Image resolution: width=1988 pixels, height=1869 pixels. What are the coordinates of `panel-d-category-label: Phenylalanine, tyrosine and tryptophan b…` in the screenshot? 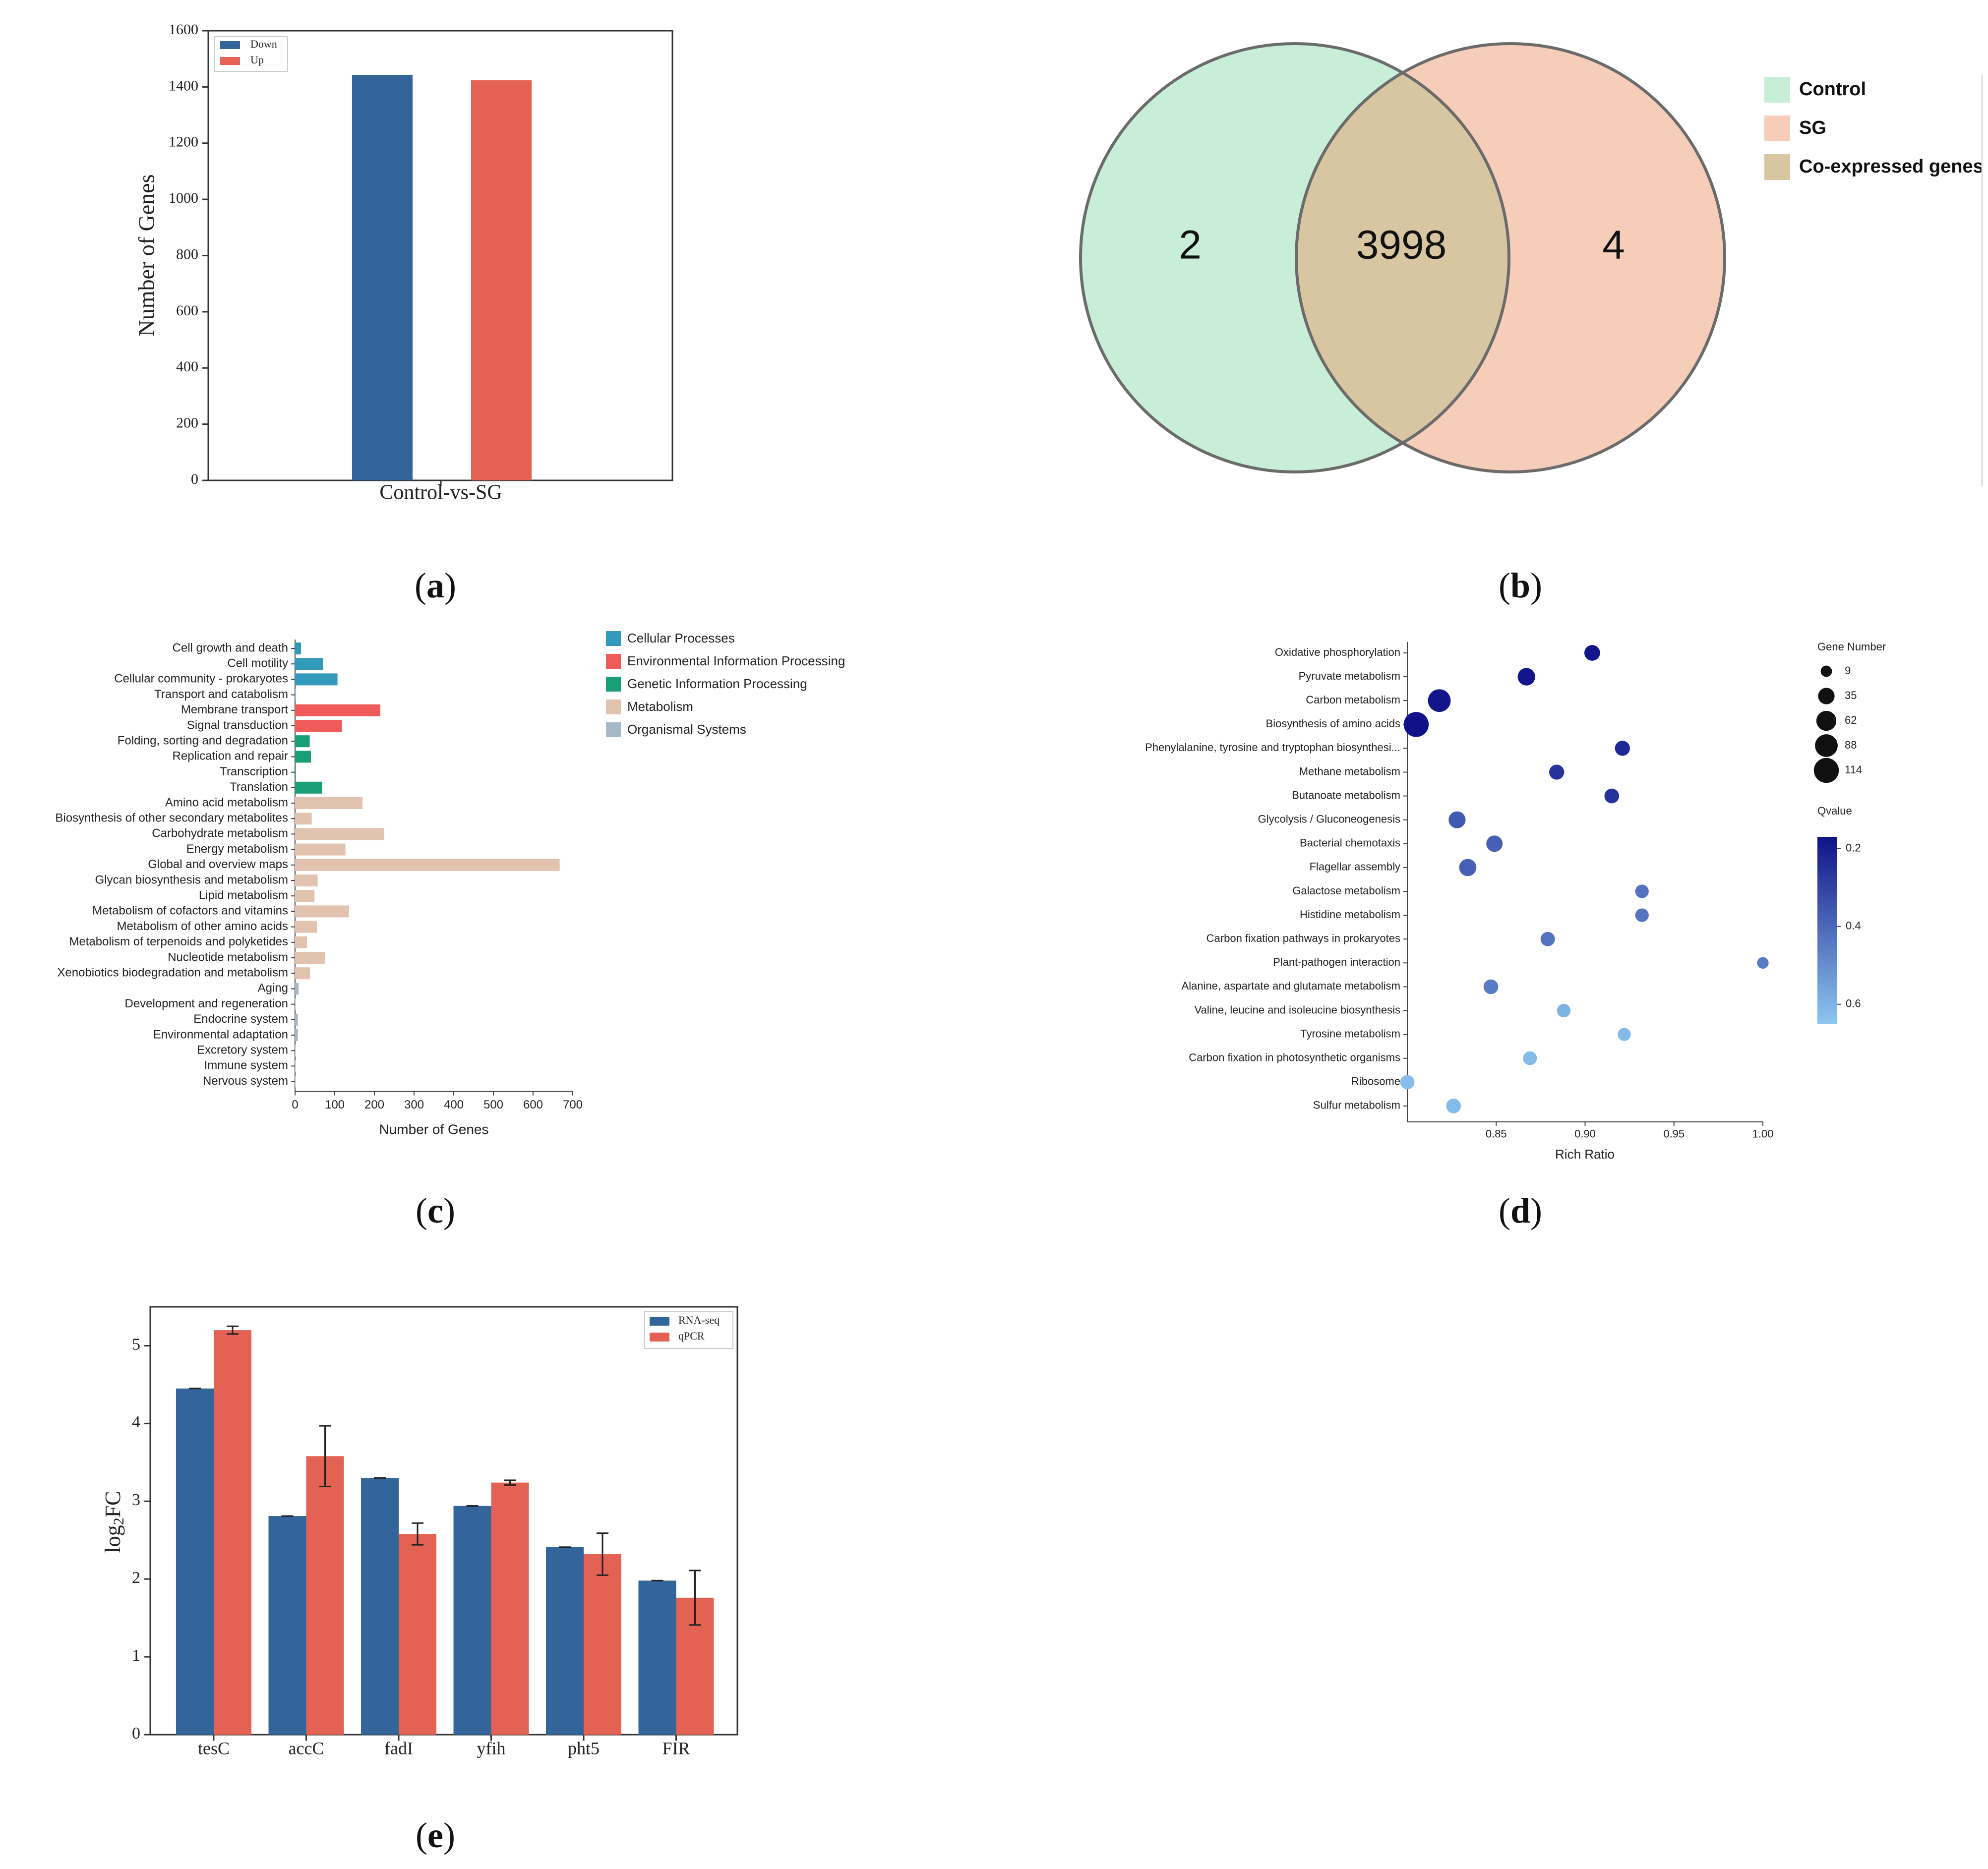 It's located at (1272, 748).